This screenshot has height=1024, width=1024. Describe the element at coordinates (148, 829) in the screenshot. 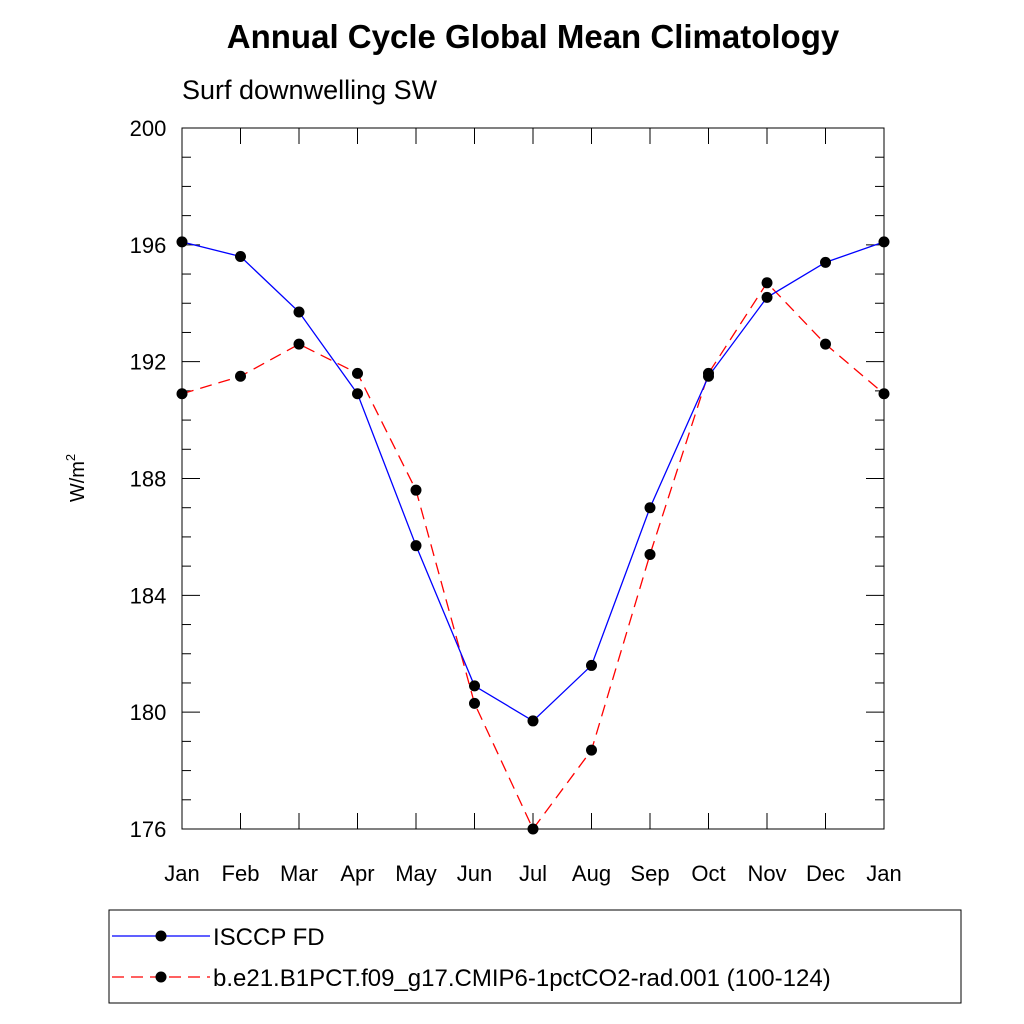

I see `y-tick-label: 176` at that location.